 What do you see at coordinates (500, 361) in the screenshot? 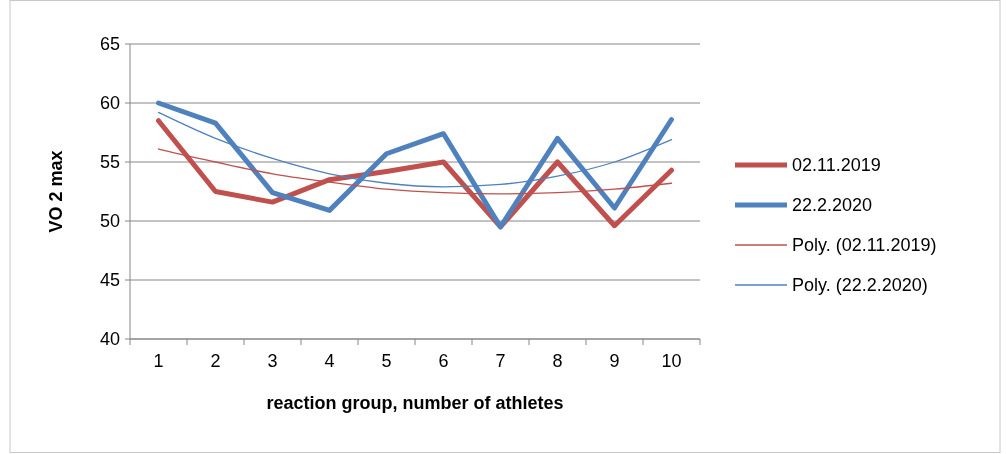
I see `x-tick-label: 7` at bounding box center [500, 361].